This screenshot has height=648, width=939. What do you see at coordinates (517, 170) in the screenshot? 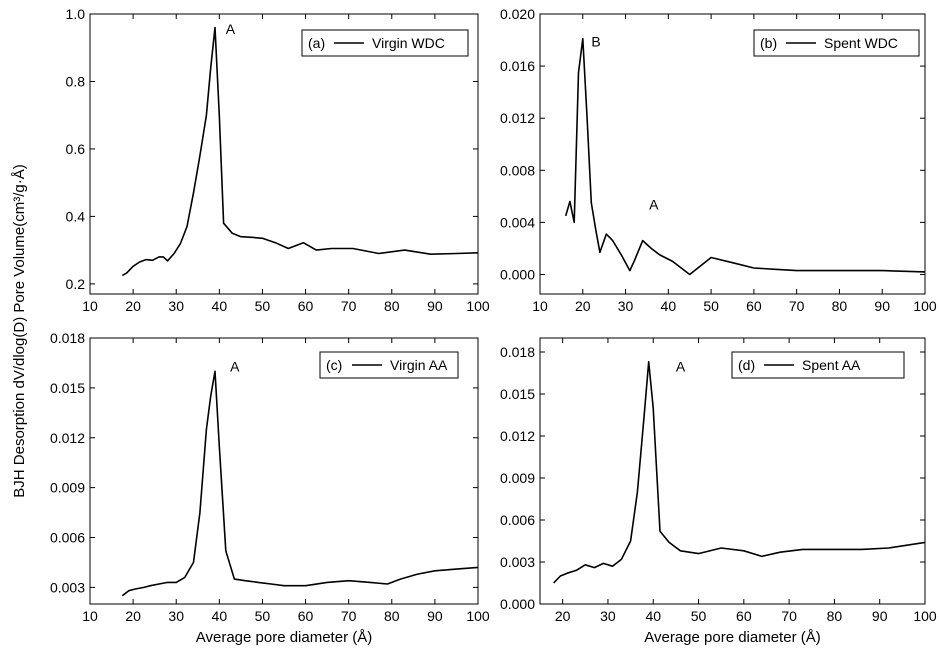
I see `y-tick-label: 0.008` at bounding box center [517, 170].